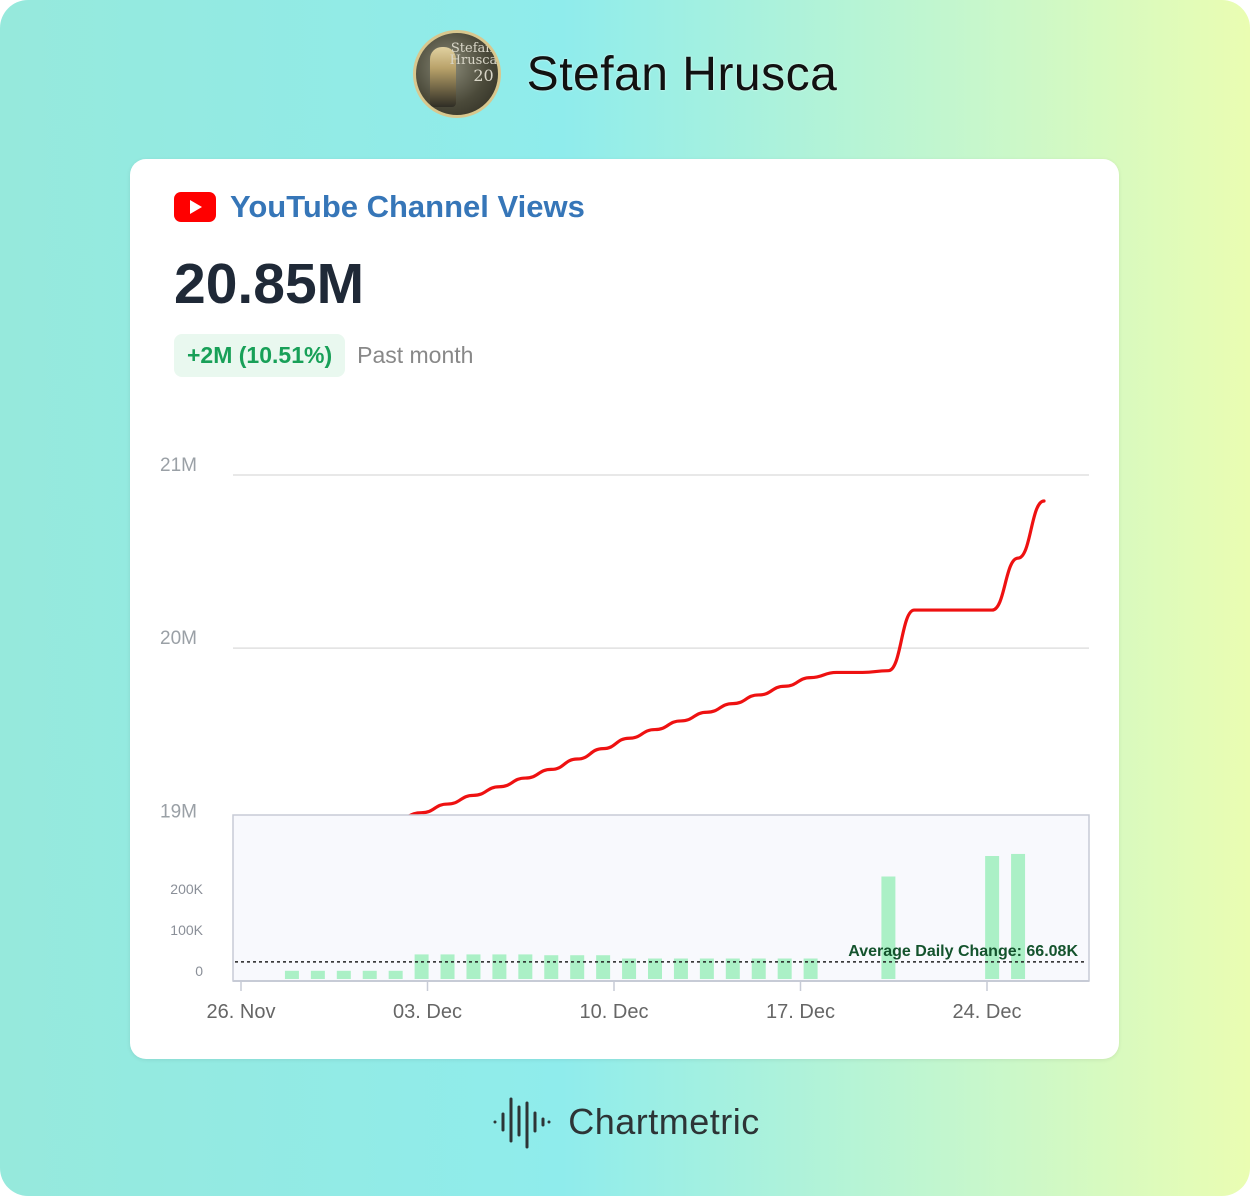 Image resolution: width=1250 pixels, height=1196 pixels. Describe the element at coordinates (260, 355) in the screenshot. I see `change-badge: +2M (10.51%)` at that location.